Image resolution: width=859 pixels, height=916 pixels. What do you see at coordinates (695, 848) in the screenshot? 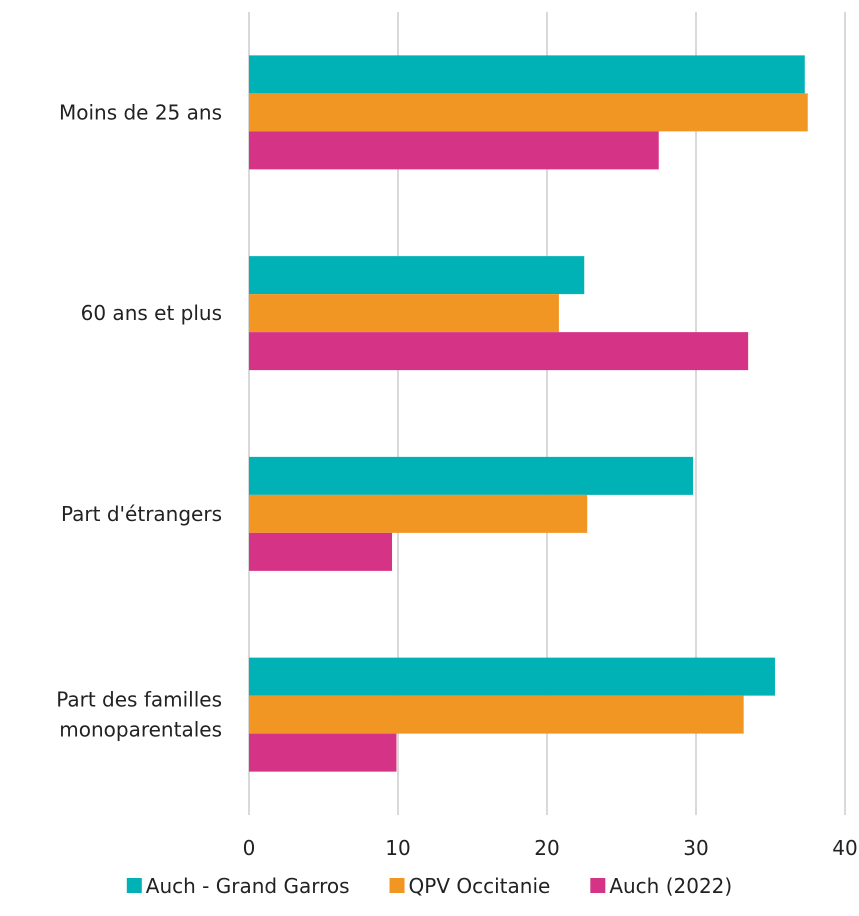
I see `x-tick-label: 30` at bounding box center [695, 848].